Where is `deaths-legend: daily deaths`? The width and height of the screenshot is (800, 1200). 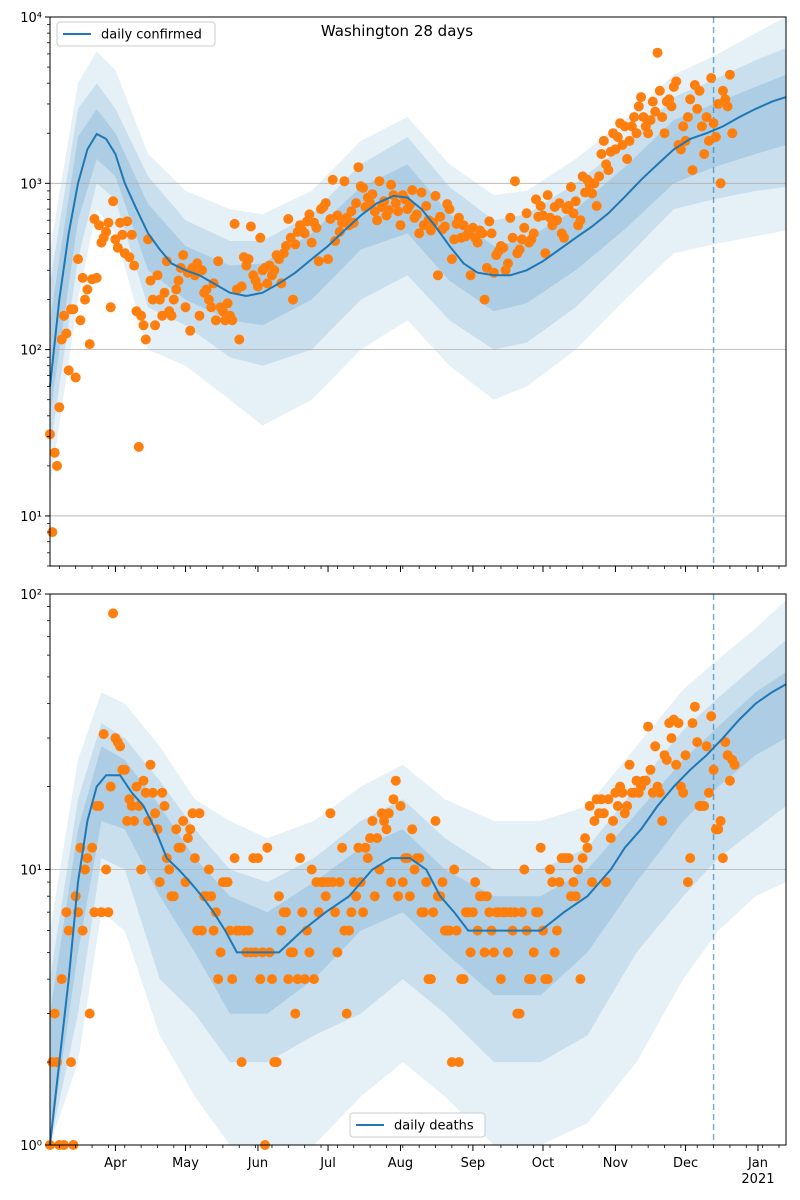
deaths-legend: daily deaths is located at coordinates (417, 1125).